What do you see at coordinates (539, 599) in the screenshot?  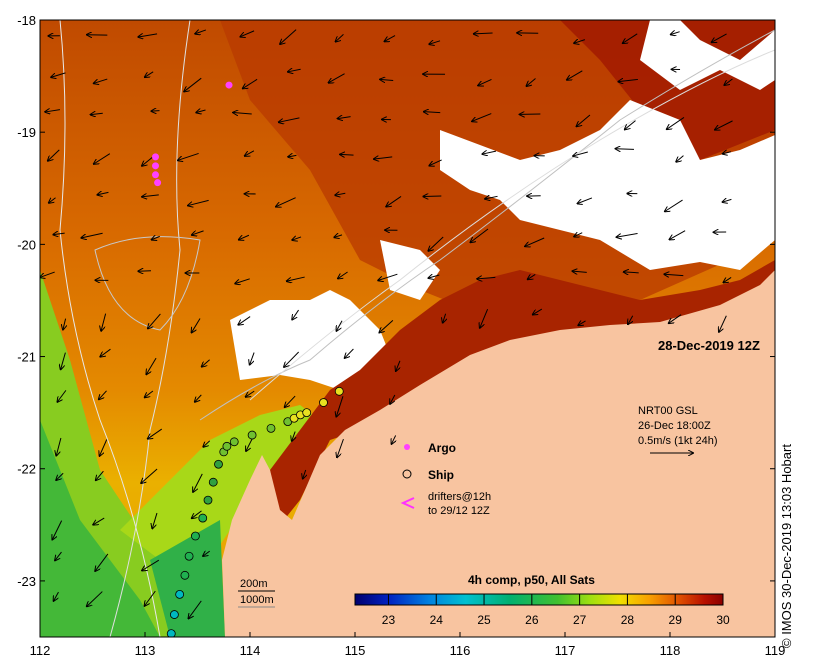 I see `colorbar` at bounding box center [539, 599].